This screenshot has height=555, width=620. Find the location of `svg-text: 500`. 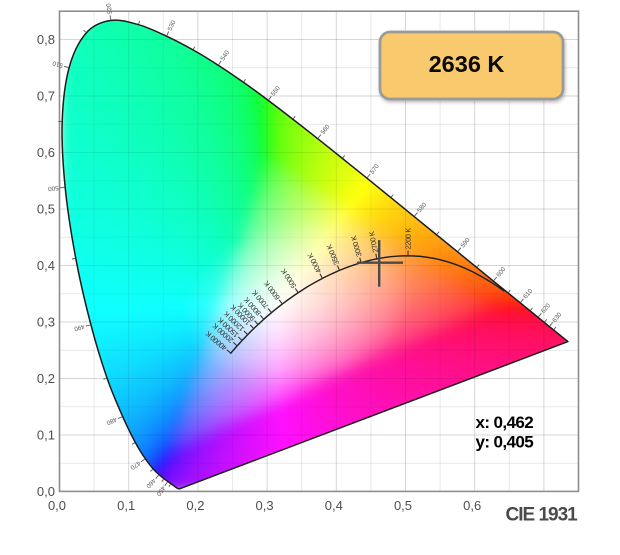

svg-text: 500 is located at coordinates (53, 188).